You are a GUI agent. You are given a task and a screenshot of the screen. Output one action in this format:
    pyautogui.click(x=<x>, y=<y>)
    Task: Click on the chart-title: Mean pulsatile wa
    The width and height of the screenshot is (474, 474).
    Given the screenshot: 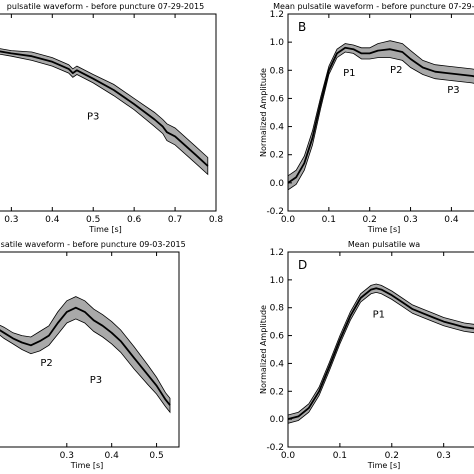 What is the action you would take?
    pyautogui.click(x=384, y=244)
    